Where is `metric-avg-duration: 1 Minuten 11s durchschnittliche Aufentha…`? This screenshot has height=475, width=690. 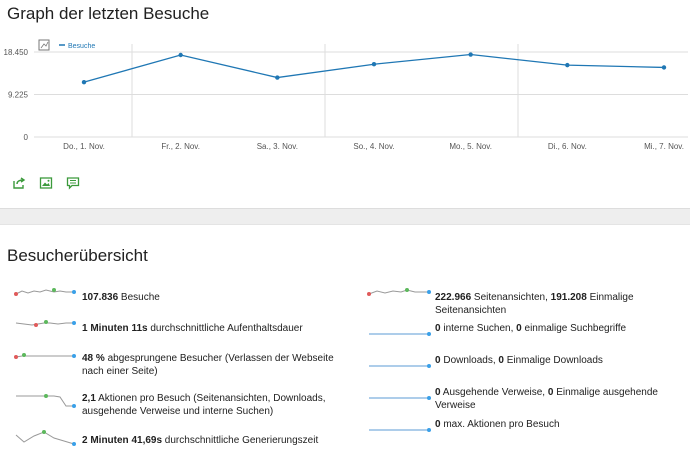
metric-avg-duration: 1 Minuten 11s durchschnittliche Aufentha… is located at coordinates (192, 328).